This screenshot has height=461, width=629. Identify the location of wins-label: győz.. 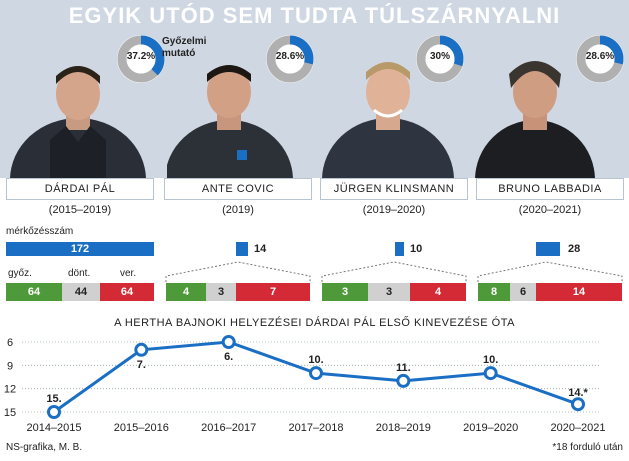
(20, 273).